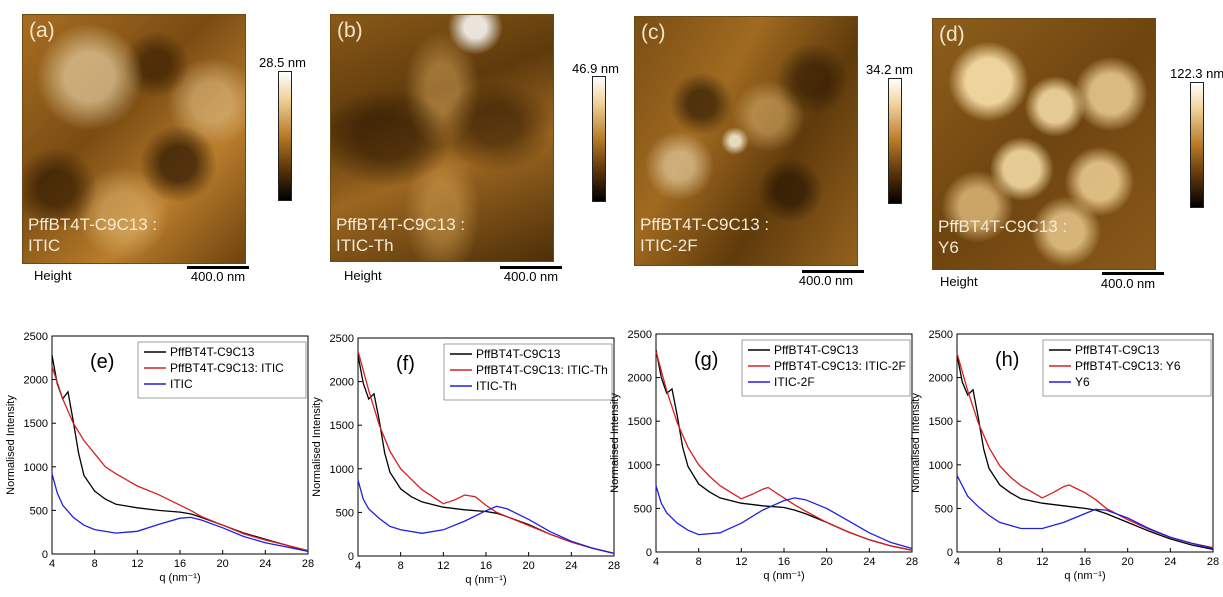  Describe the element at coordinates (1196, 73) in the screenshot. I see `colorbar-max-label: 122.3 nm` at that location.